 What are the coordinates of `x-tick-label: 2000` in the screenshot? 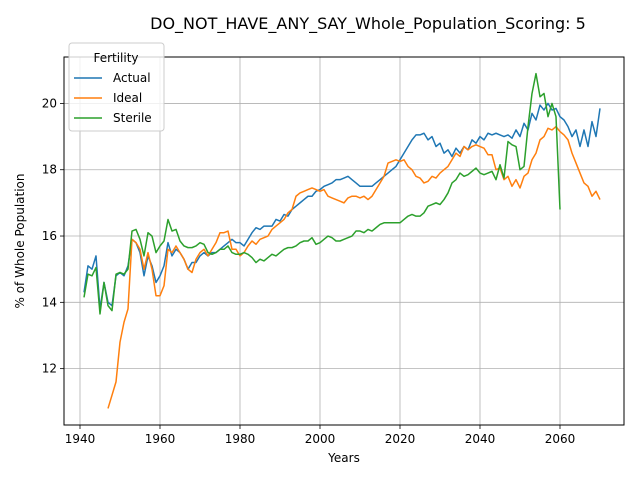 It's located at (320, 439).